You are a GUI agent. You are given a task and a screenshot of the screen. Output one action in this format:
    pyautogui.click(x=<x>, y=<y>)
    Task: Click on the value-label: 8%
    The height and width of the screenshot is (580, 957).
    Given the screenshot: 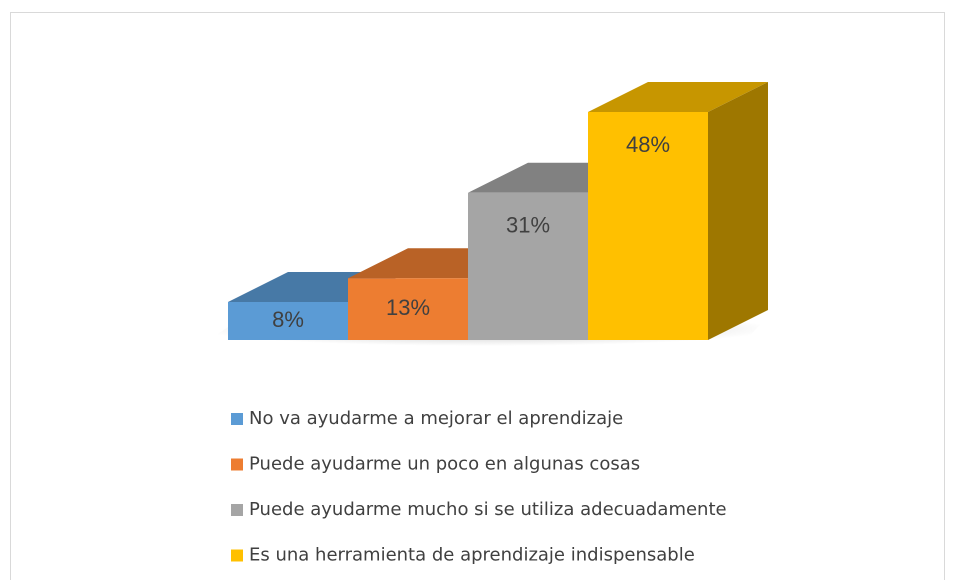 What is the action you would take?
    pyautogui.click(x=288, y=319)
    